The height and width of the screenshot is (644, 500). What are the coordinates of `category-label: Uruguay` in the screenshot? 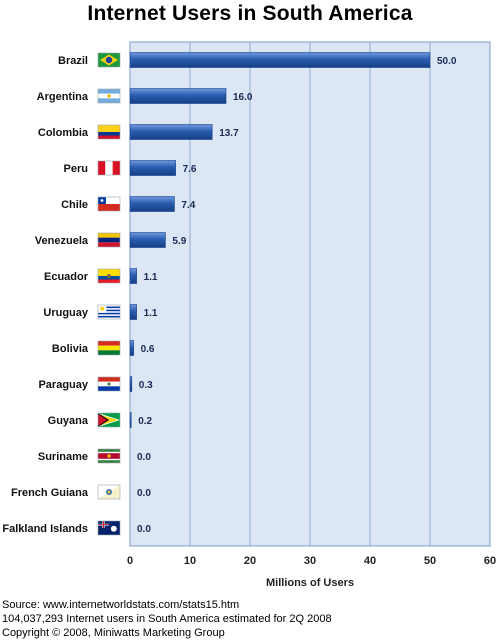 It's located at (66, 313).